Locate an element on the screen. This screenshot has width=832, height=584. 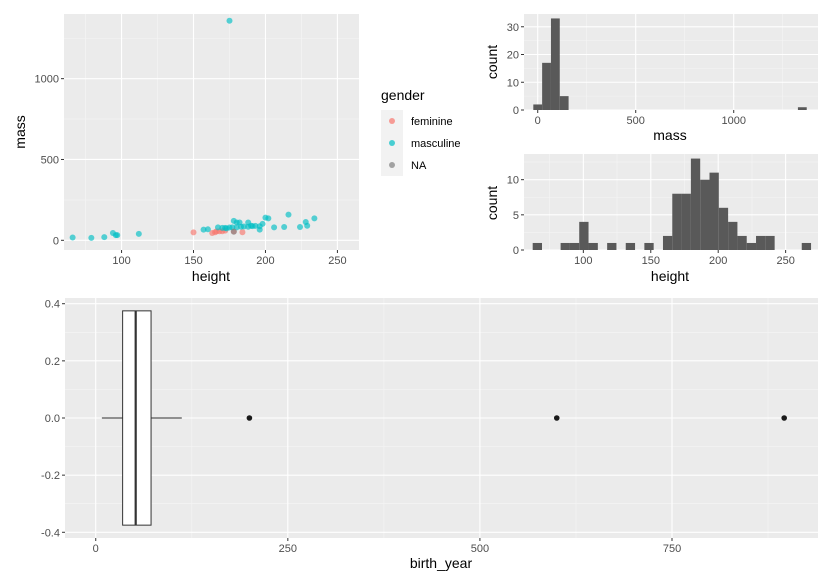
scatter-y-label: mass is located at coordinates (20, 131).